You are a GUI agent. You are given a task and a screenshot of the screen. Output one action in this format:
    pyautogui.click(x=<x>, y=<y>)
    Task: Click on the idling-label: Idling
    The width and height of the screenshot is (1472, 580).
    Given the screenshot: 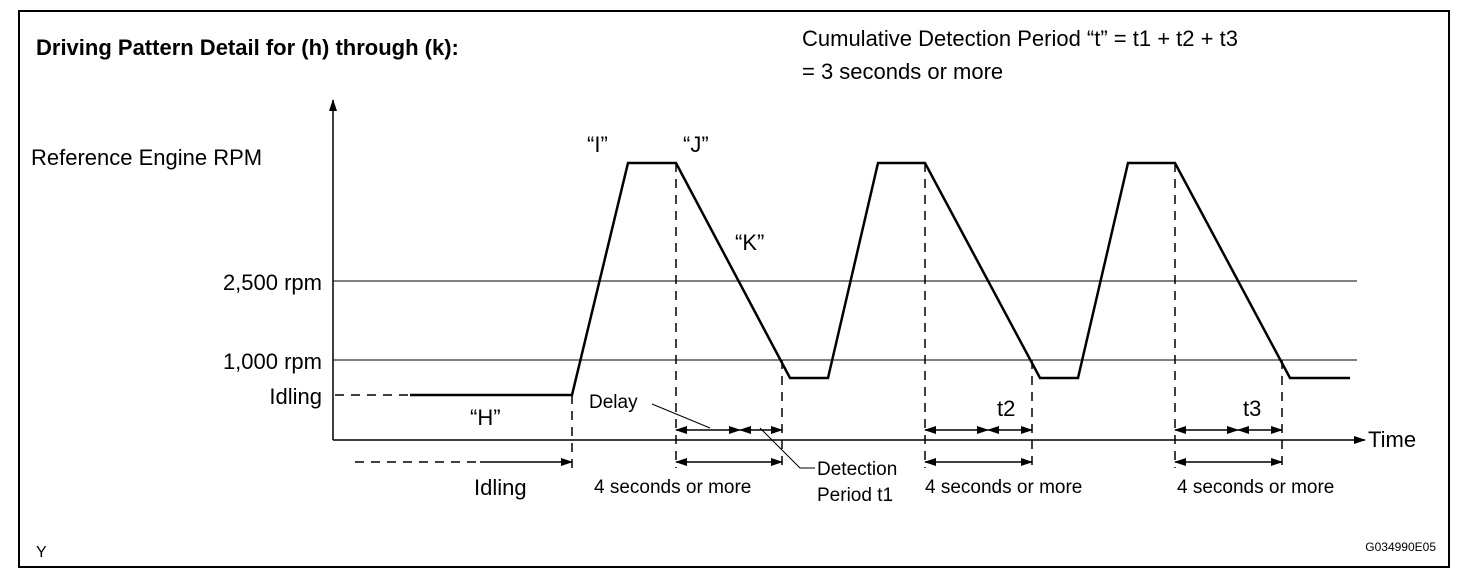 What is the action you would take?
    pyautogui.click(x=500, y=487)
    